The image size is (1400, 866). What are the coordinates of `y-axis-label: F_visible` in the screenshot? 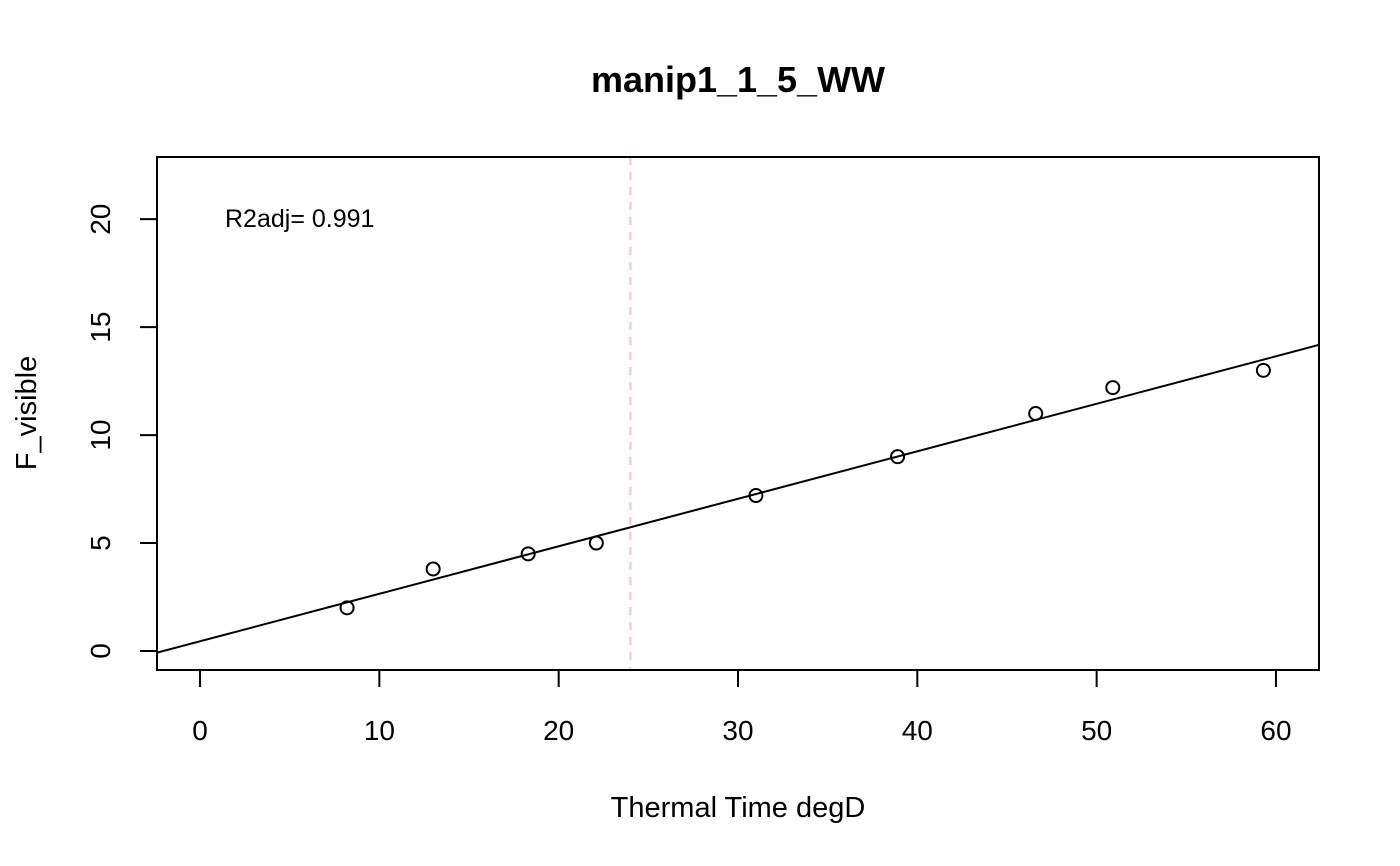 It's located at (27, 413).